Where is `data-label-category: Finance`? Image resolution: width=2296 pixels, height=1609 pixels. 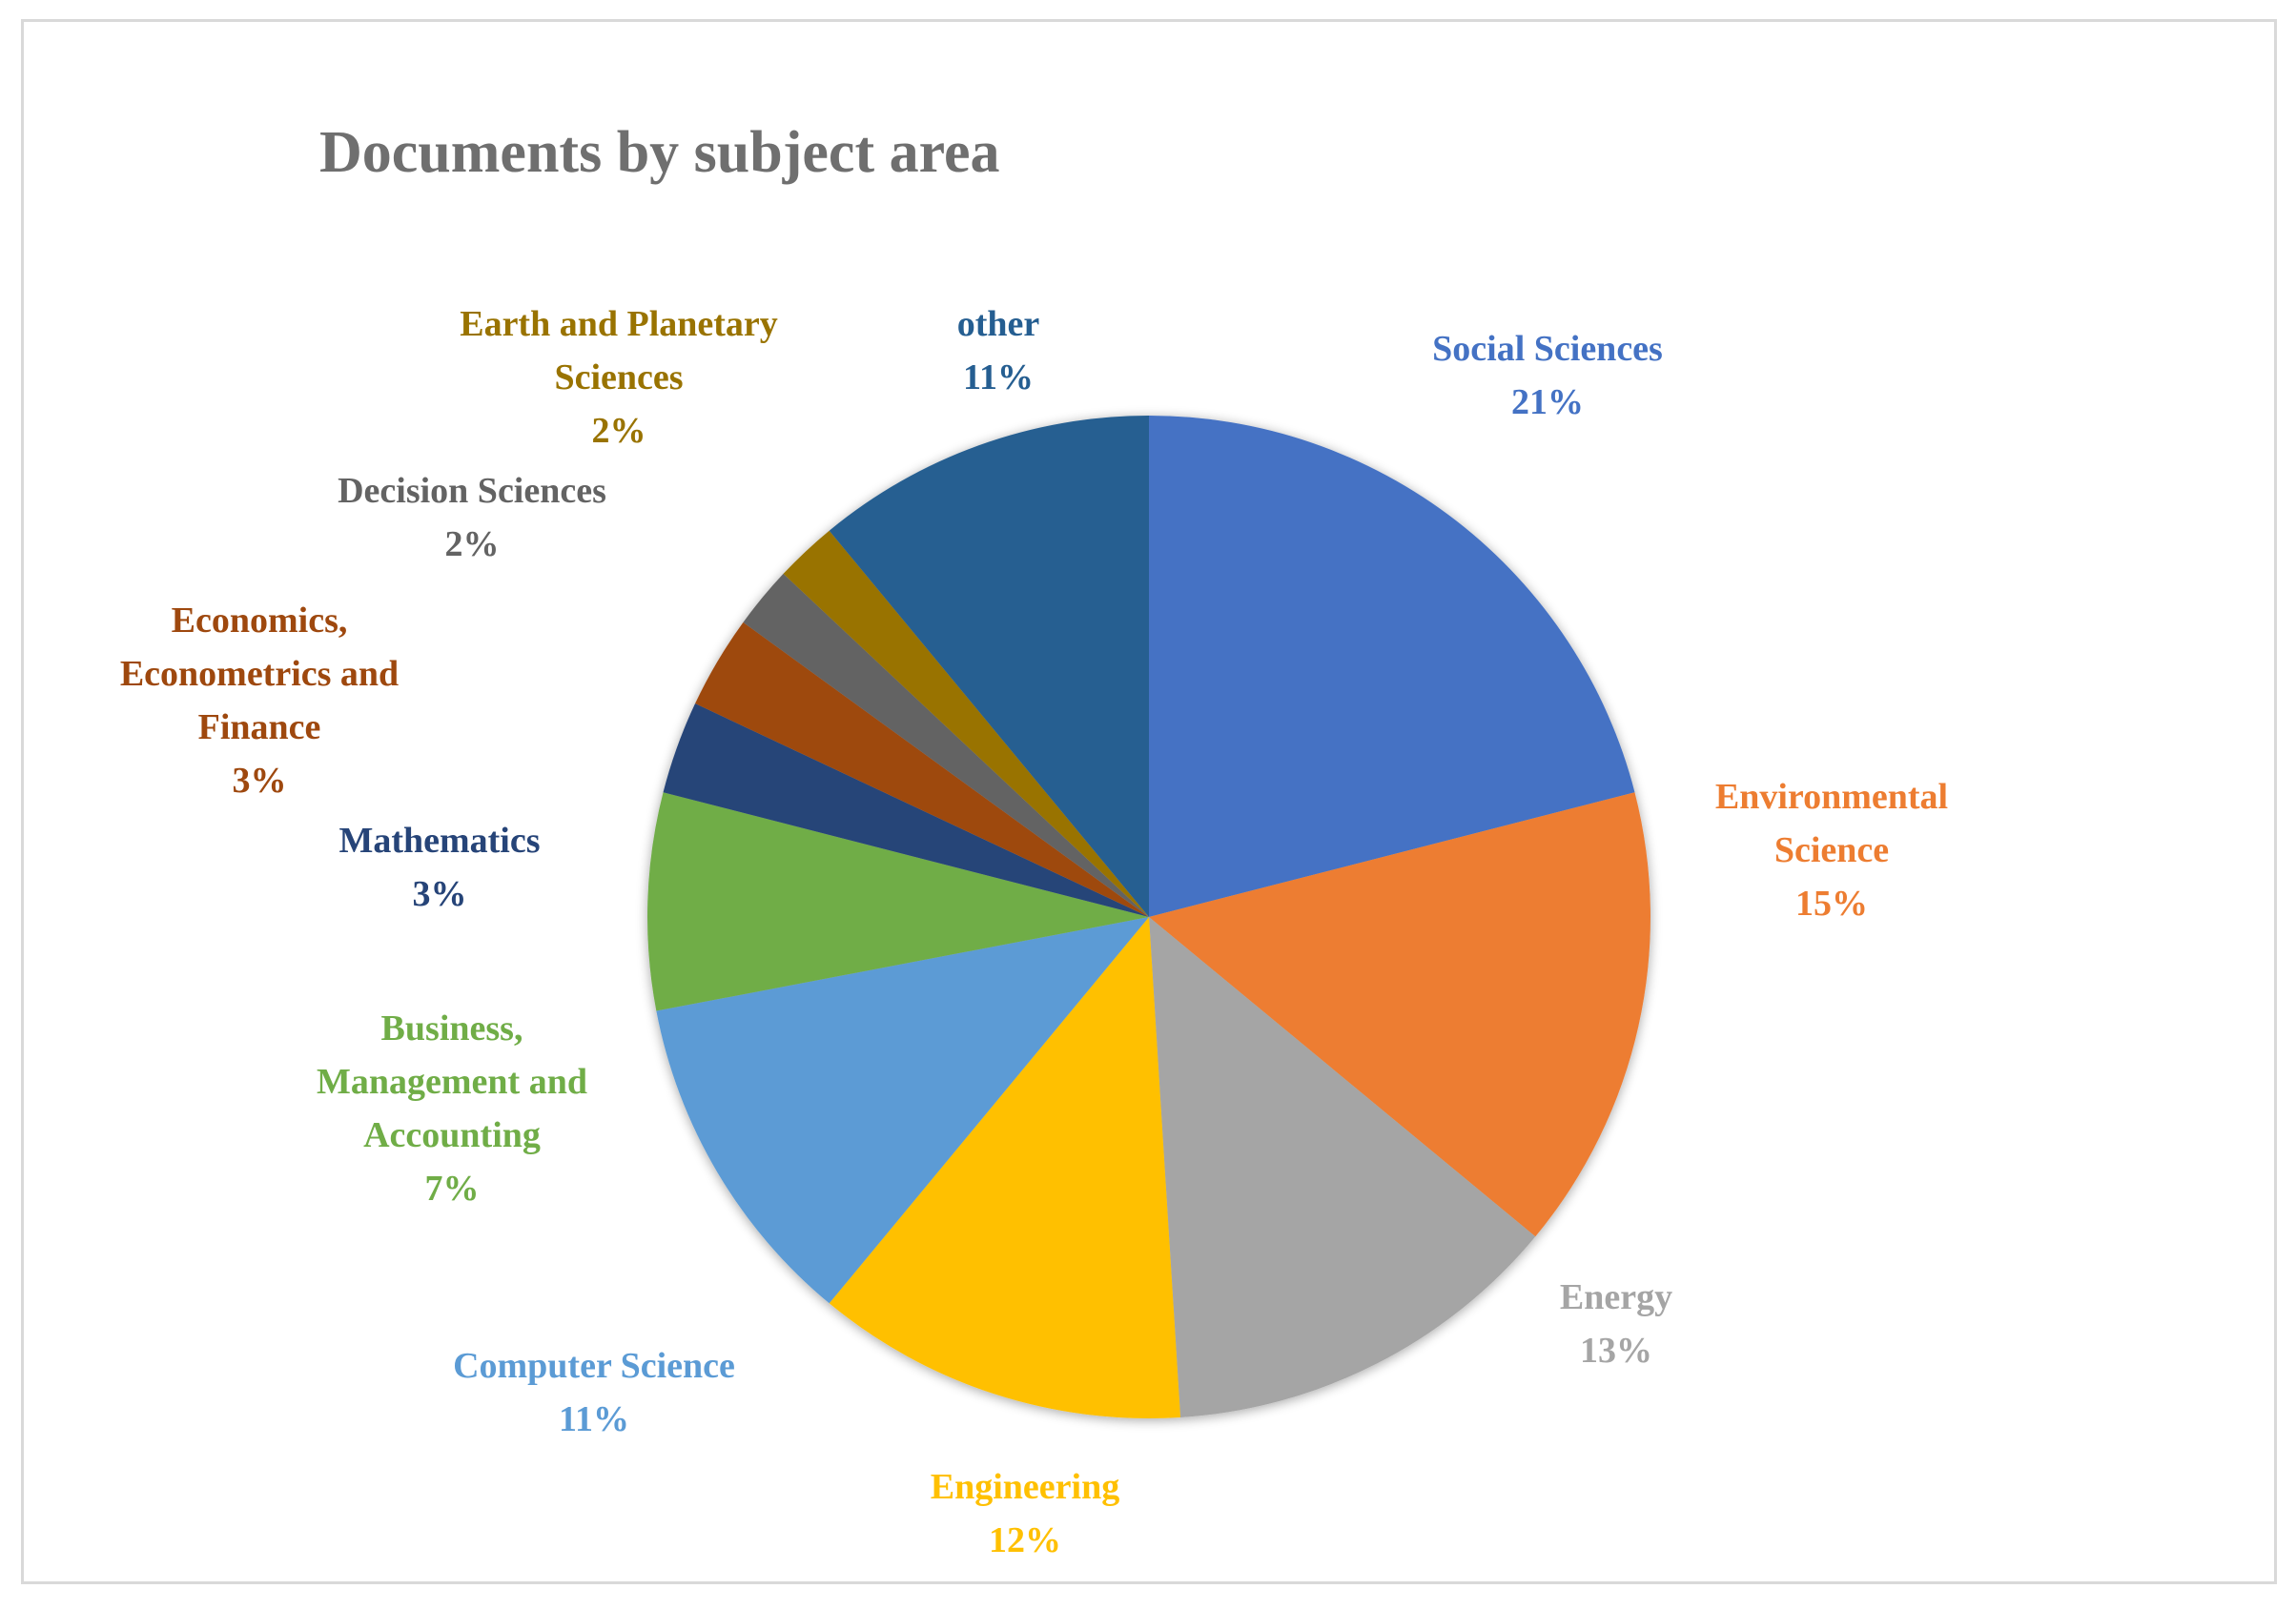 data-label-category: Finance is located at coordinates (260, 727).